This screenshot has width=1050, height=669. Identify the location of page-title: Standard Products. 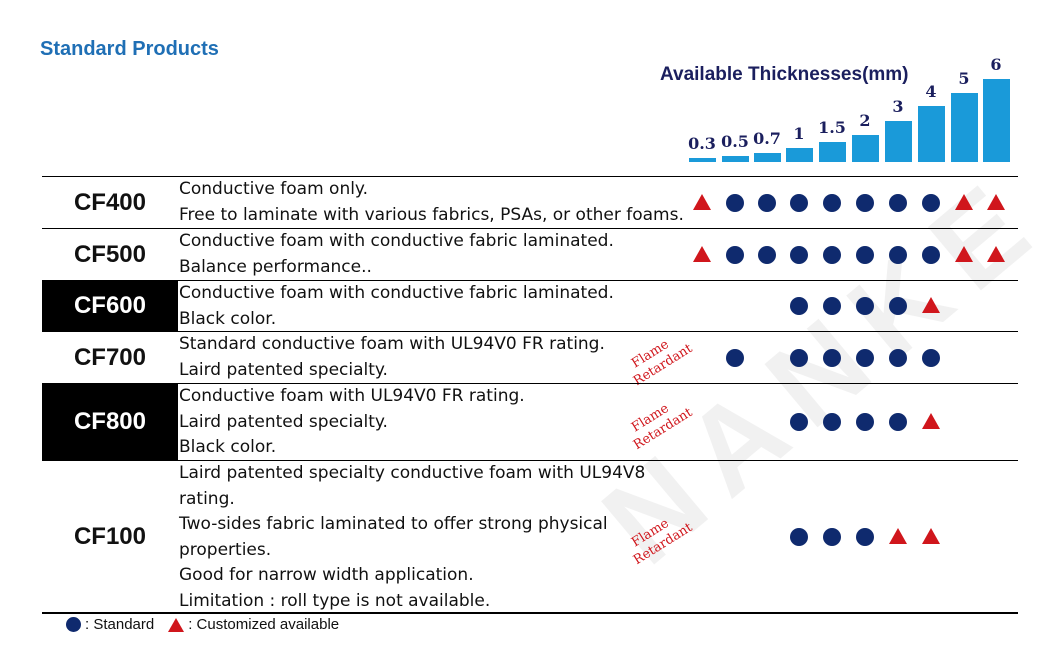
(129, 49).